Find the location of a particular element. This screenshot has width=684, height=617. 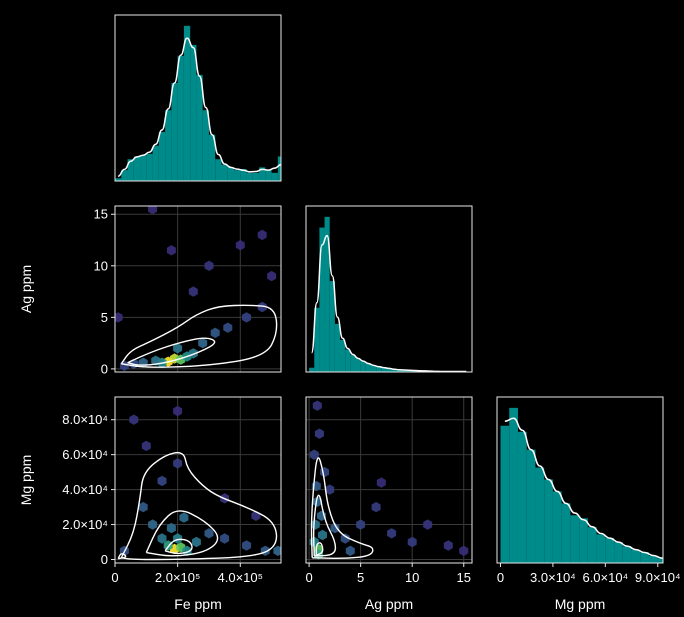

y-axis-label-mg: Mg ppm is located at coordinates (26, 480).